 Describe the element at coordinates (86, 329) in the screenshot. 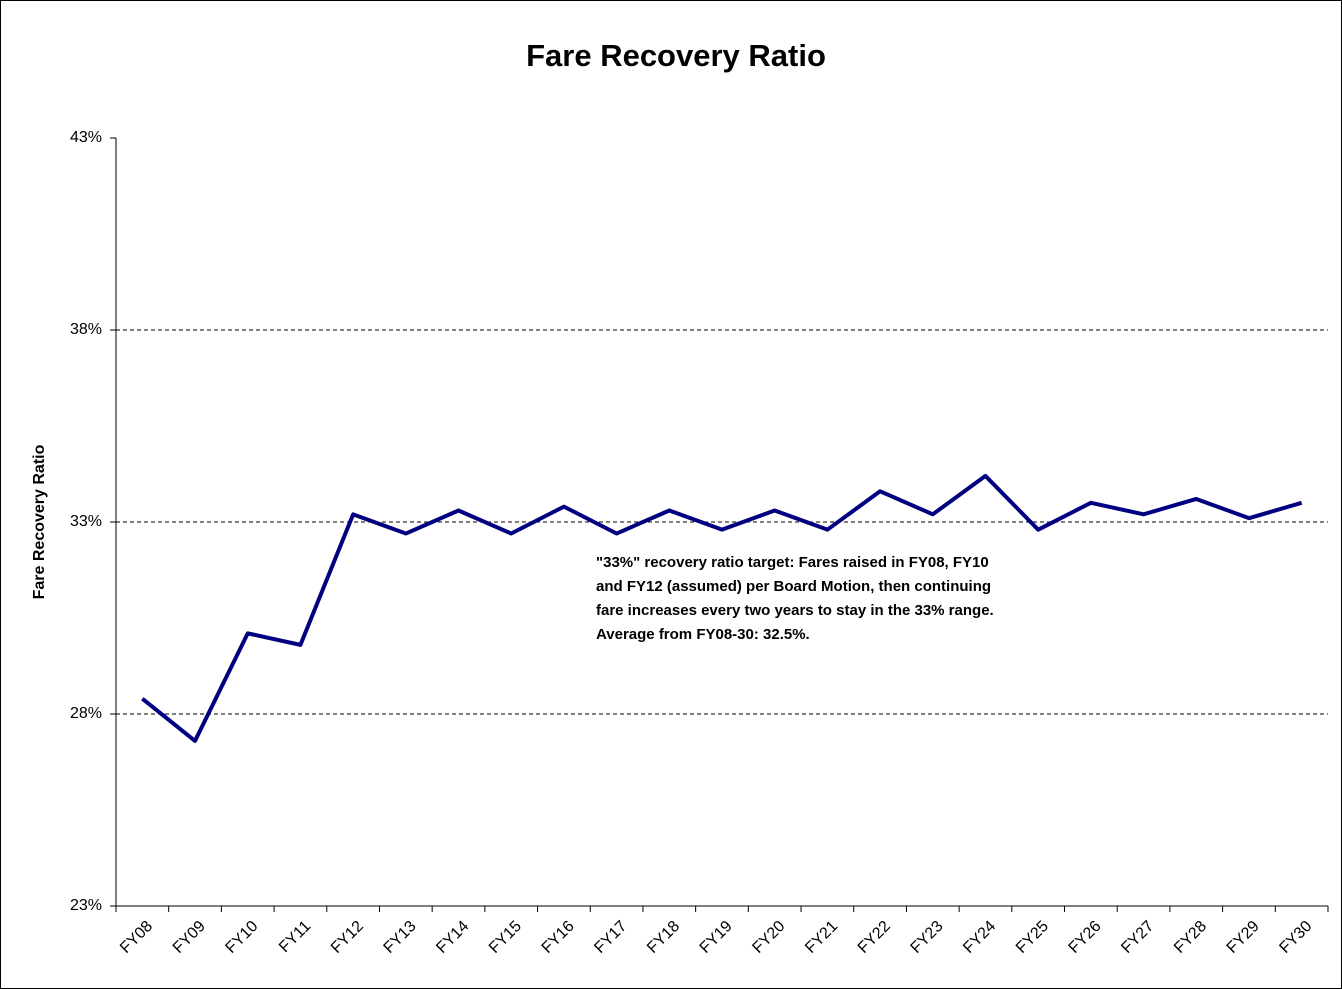

I see `y-tick-label: 38%` at that location.